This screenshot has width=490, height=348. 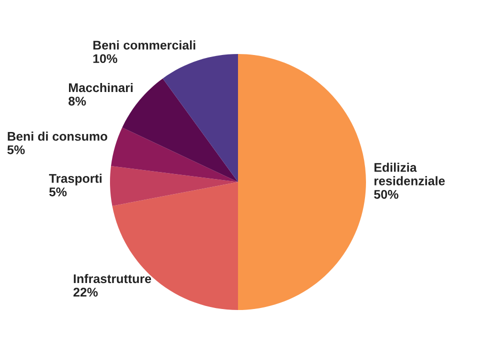 I want to click on data-label: 22%, so click(x=85, y=292).